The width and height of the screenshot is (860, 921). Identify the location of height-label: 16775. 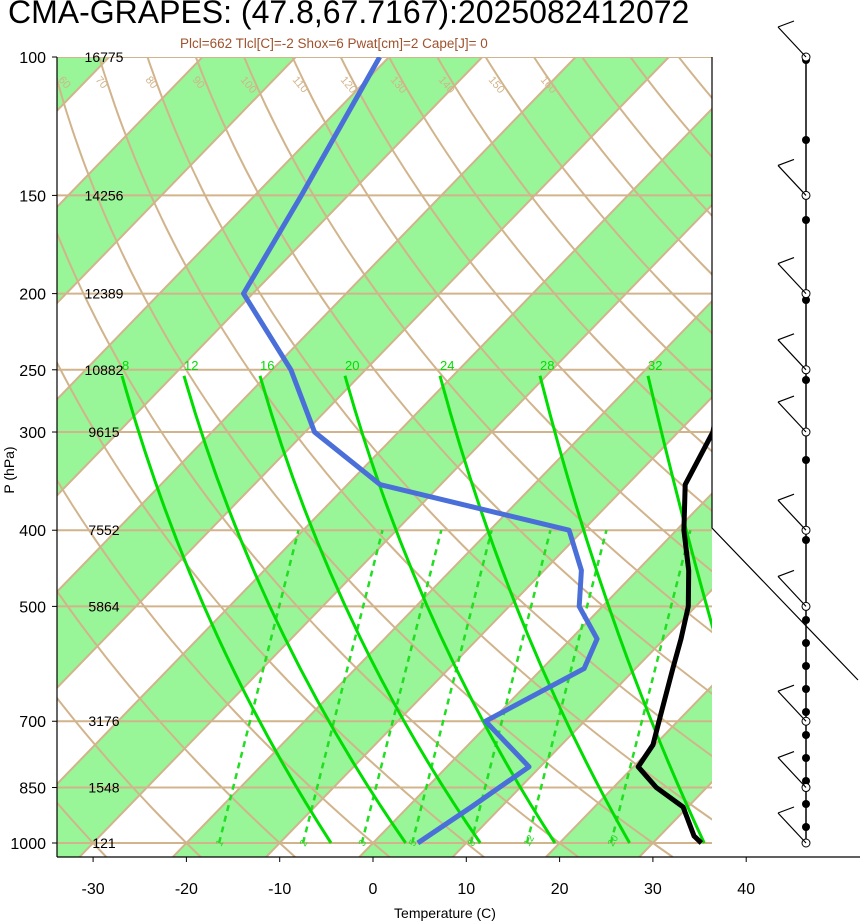
(104, 57).